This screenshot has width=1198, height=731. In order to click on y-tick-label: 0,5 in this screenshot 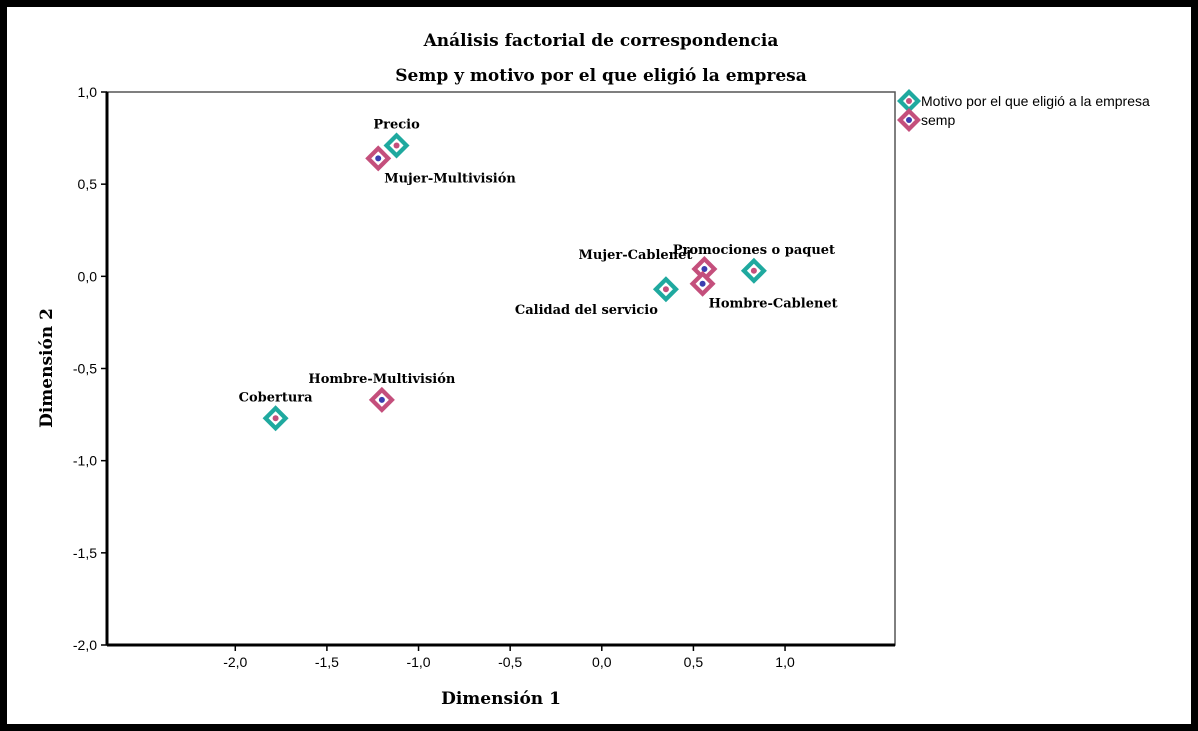, I will do `click(88, 184)`.